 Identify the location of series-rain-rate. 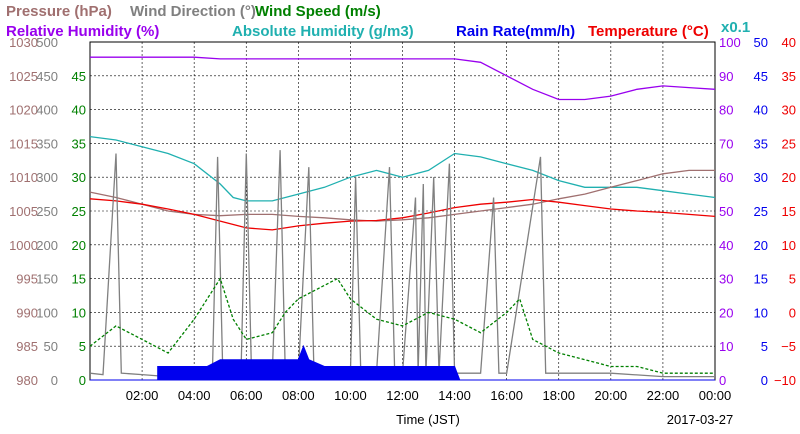
(402, 362).